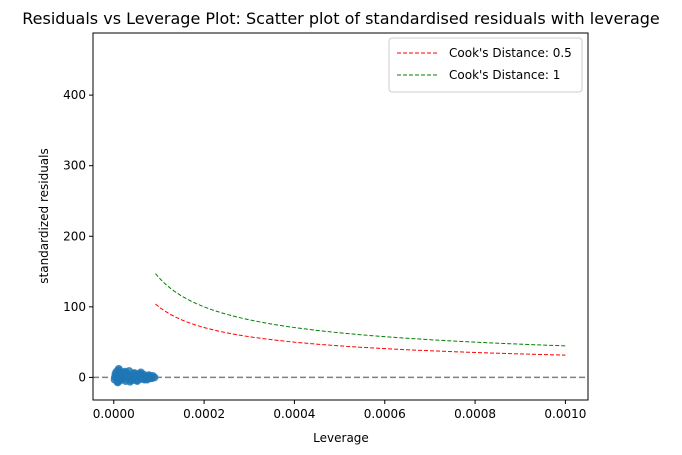  Describe the element at coordinates (204, 414) in the screenshot. I see `x-tick-label: 0.0002` at that location.